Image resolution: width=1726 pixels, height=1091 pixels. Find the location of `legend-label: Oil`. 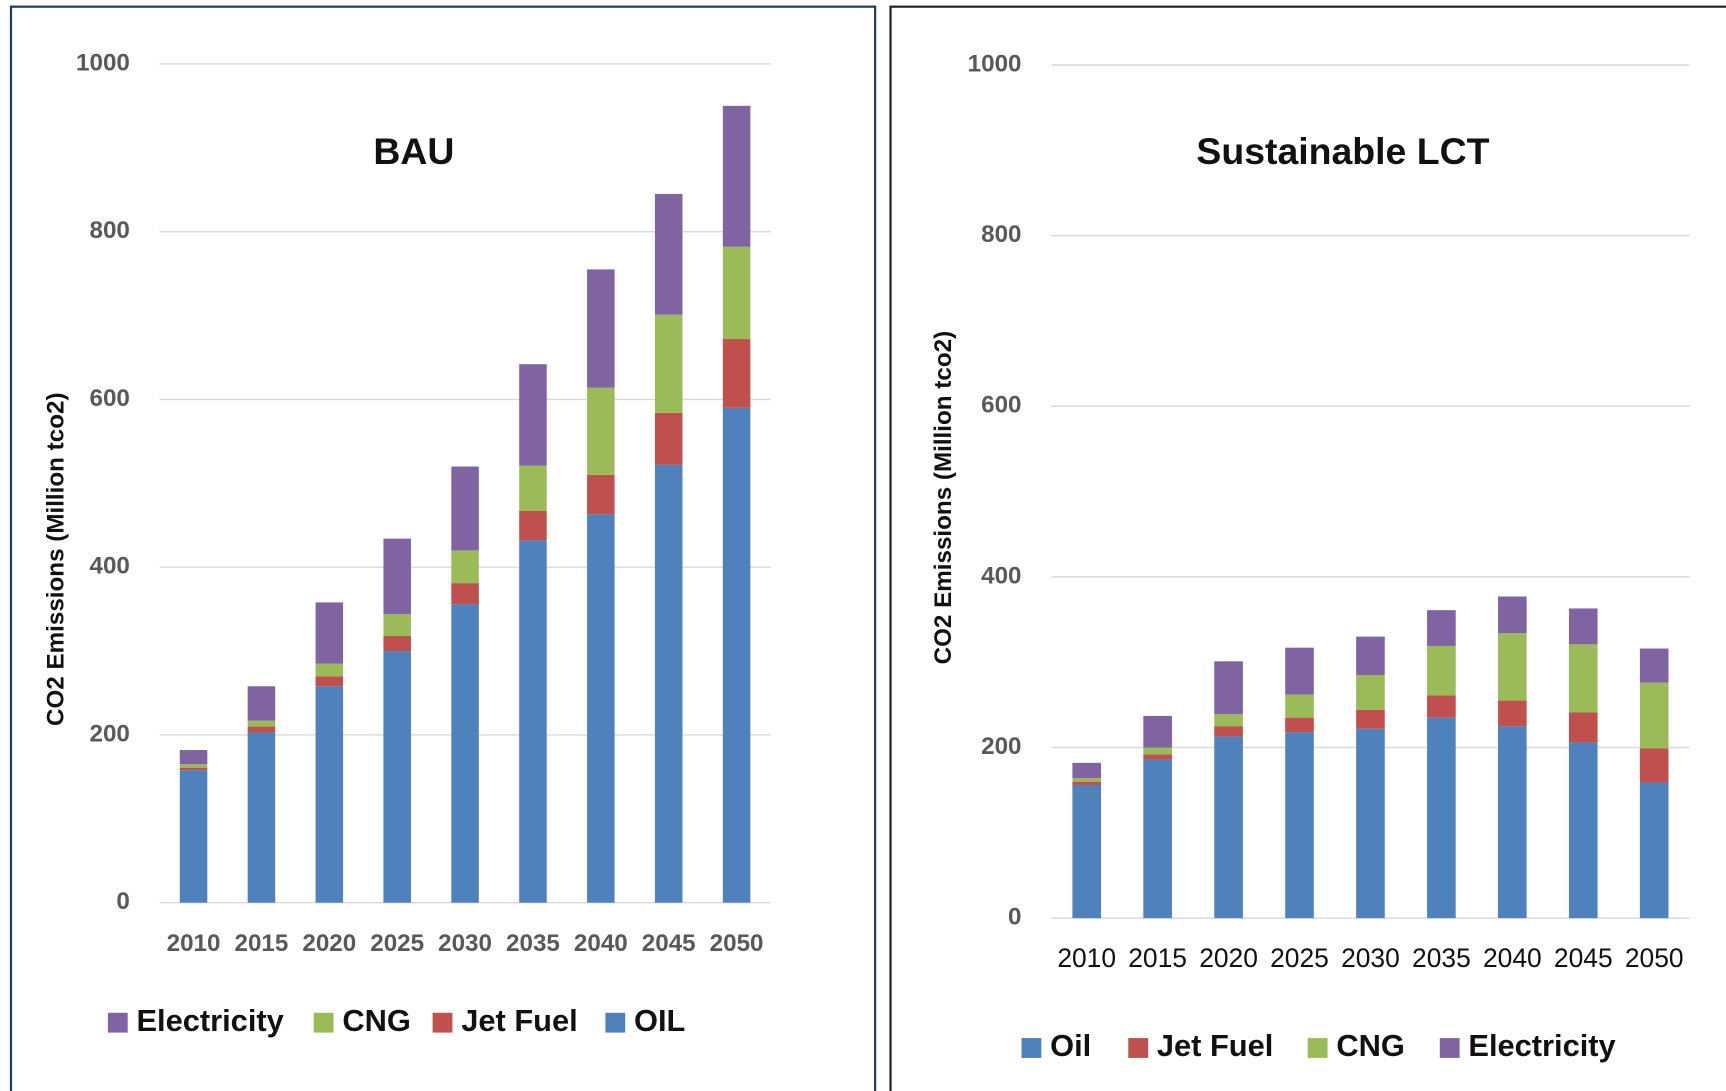

legend-label: Oil is located at coordinates (1070, 1045).